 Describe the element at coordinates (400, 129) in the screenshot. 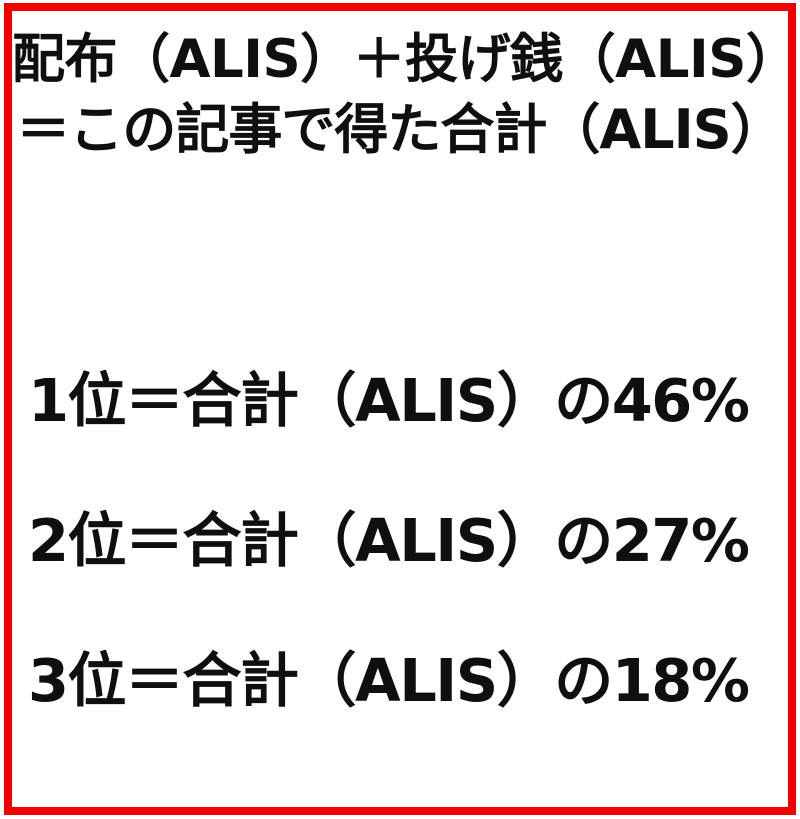

I see `title-line-2: ＝この記事で得た合計（ALIS）` at that location.